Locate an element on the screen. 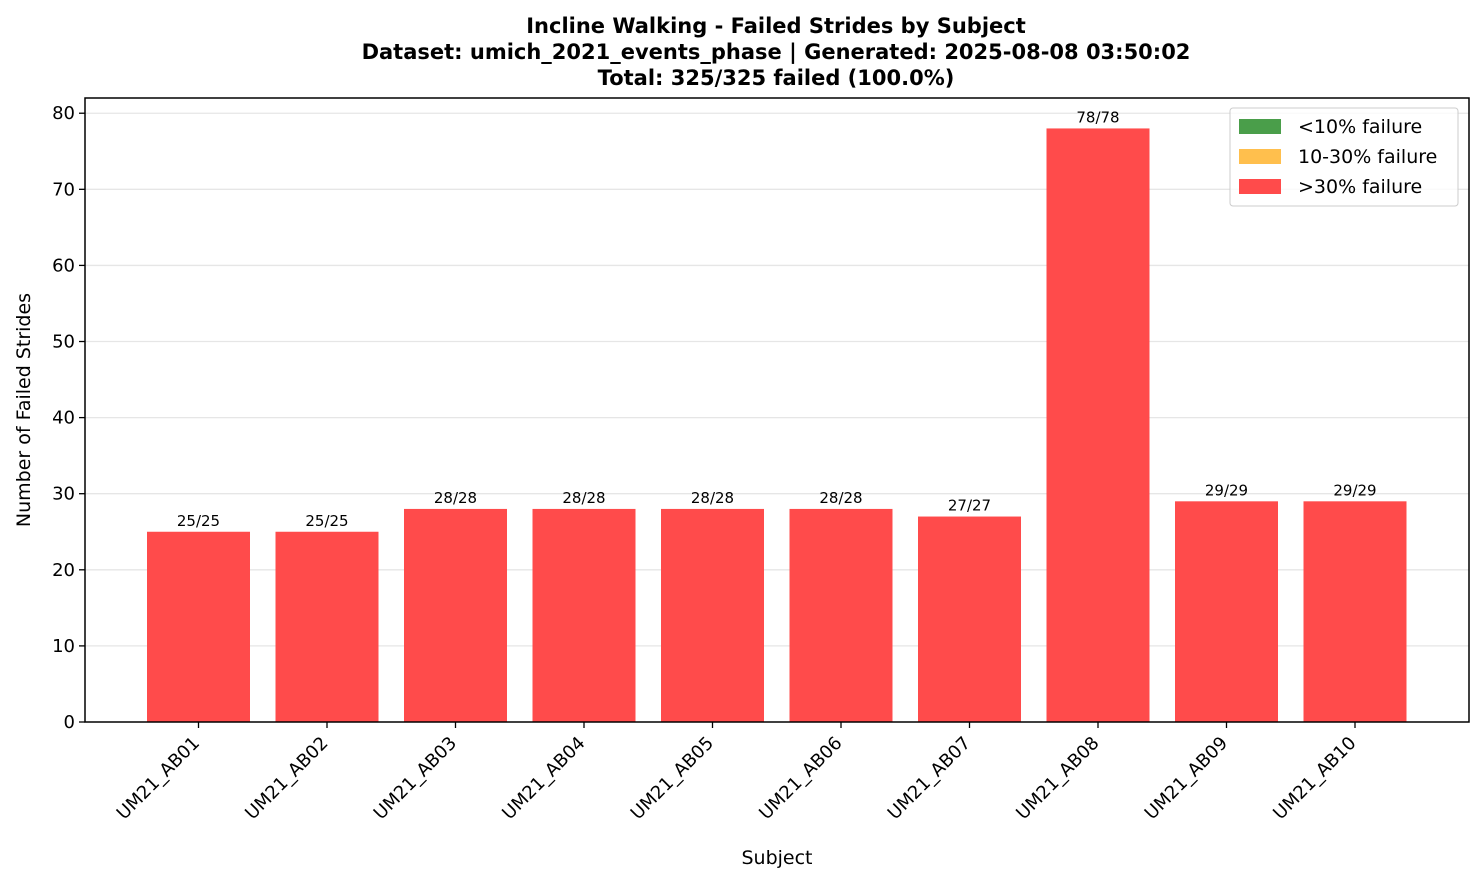 The width and height of the screenshot is (1484, 883). bar-UM21_AB07 is located at coordinates (969, 619).